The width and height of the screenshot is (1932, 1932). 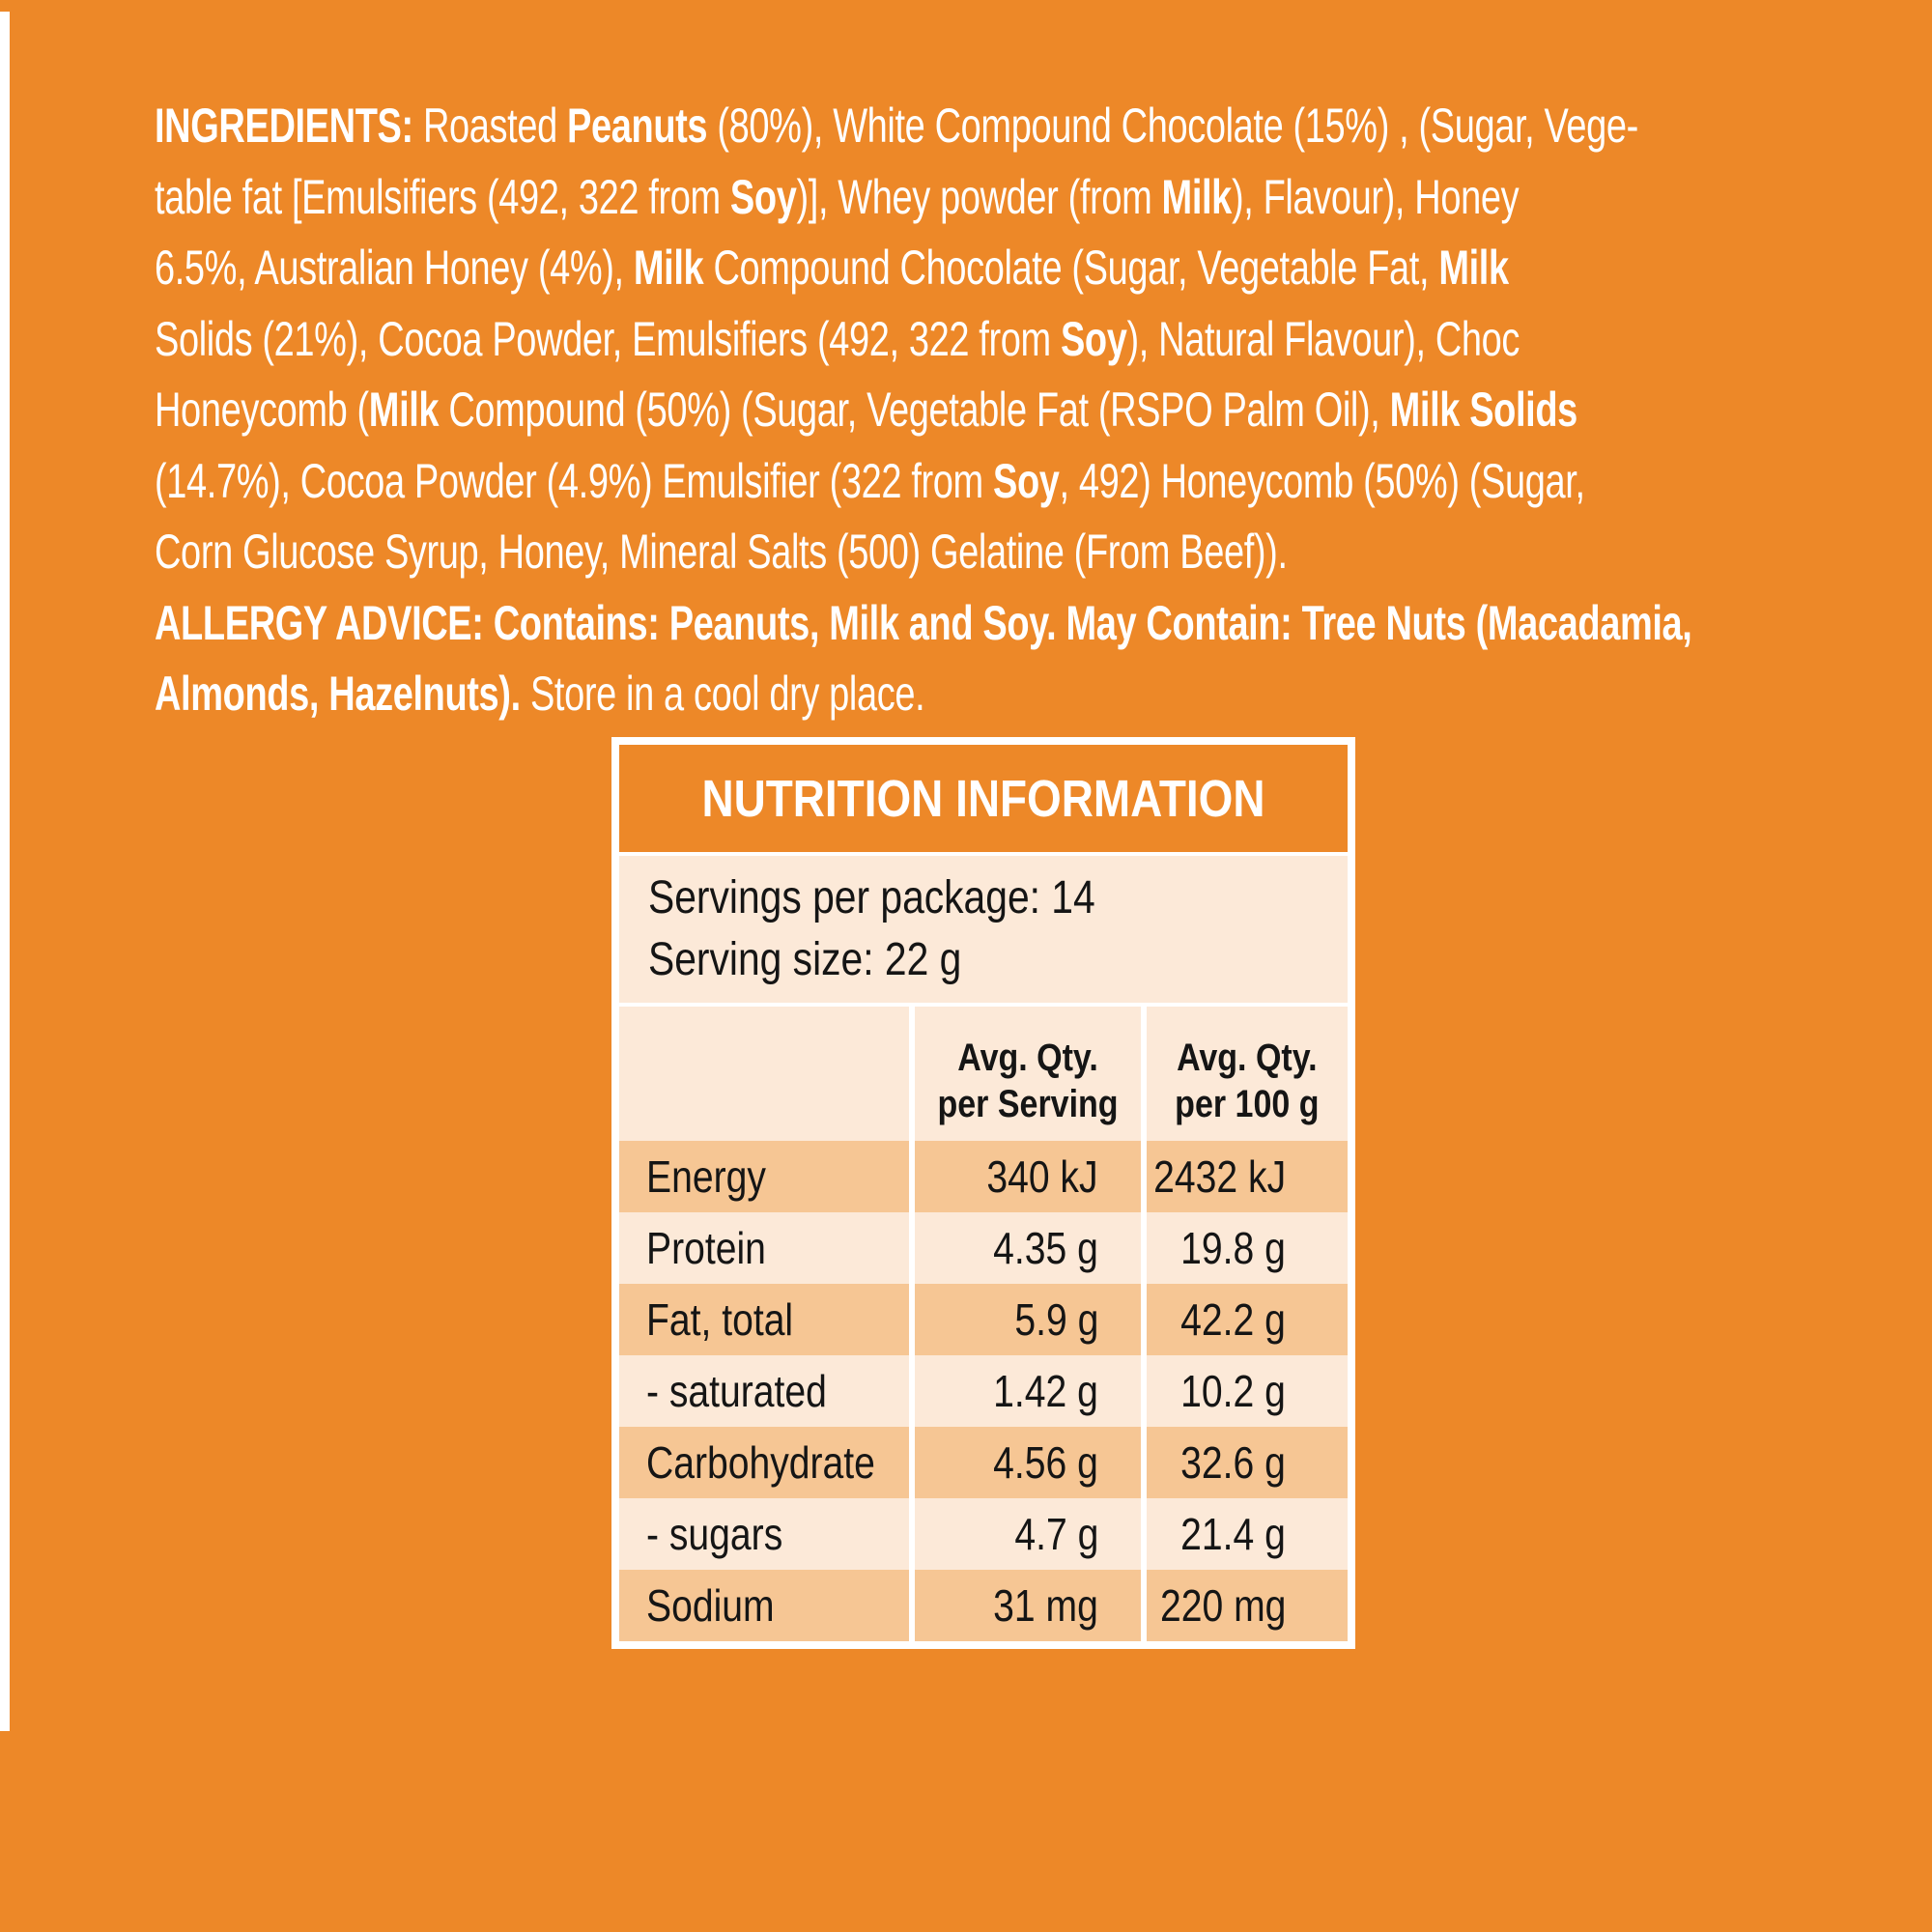 What do you see at coordinates (764, 1534) in the screenshot?
I see `nutrient-label: - sugars` at bounding box center [764, 1534].